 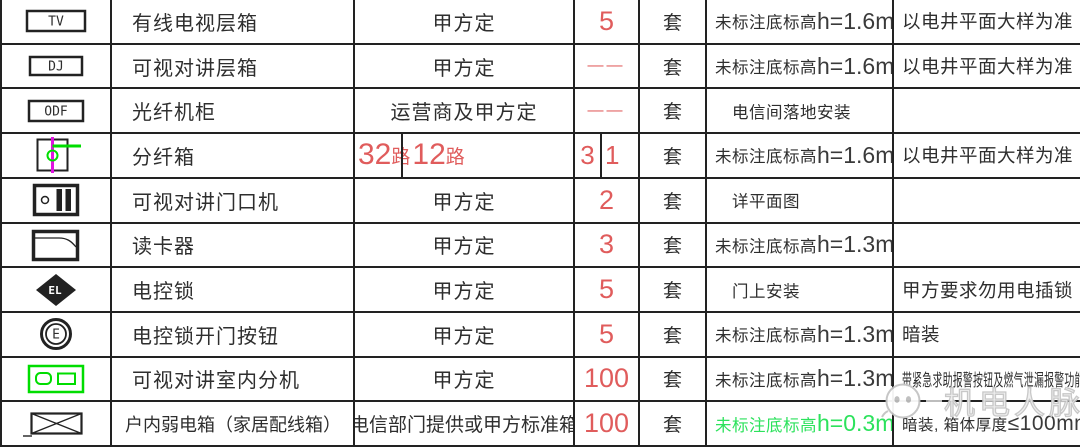 What do you see at coordinates (465, 112) in the screenshot?
I see `spec-cell: 运营商及甲方定` at bounding box center [465, 112].